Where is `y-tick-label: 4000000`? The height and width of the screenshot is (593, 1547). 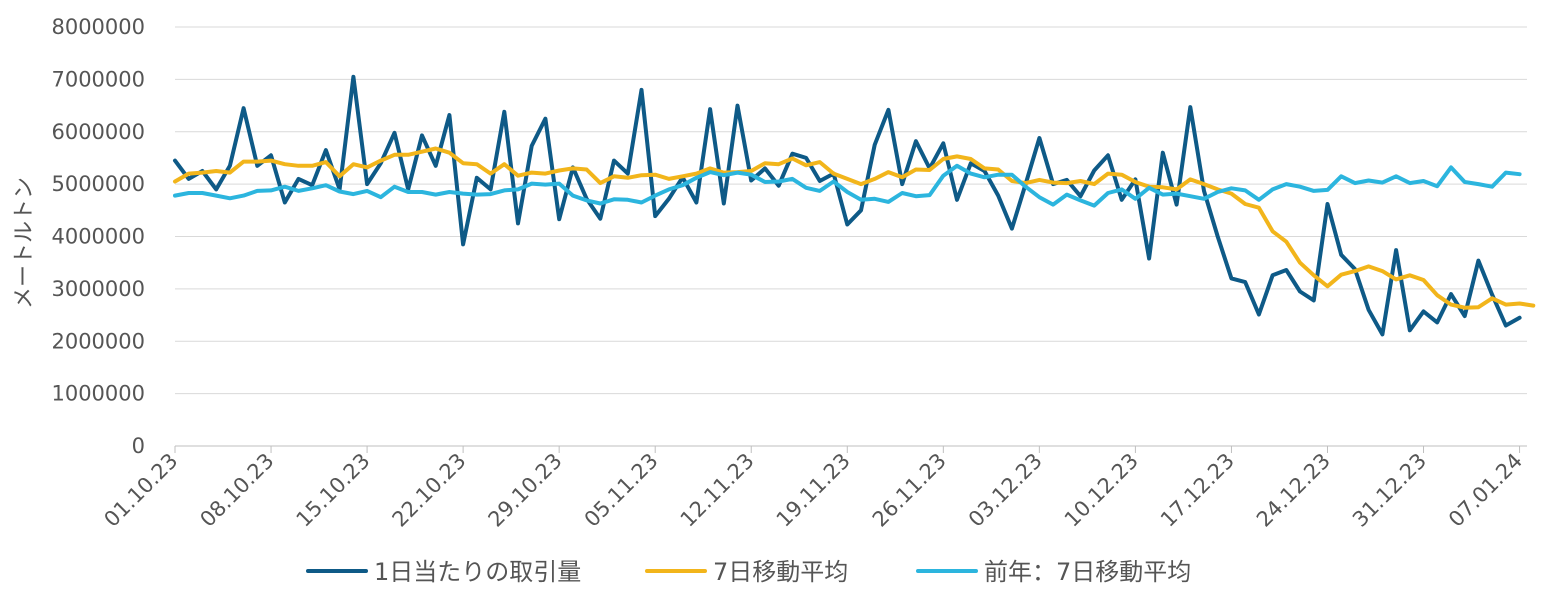 y-tick-label: 4000000 is located at coordinates (98, 237).